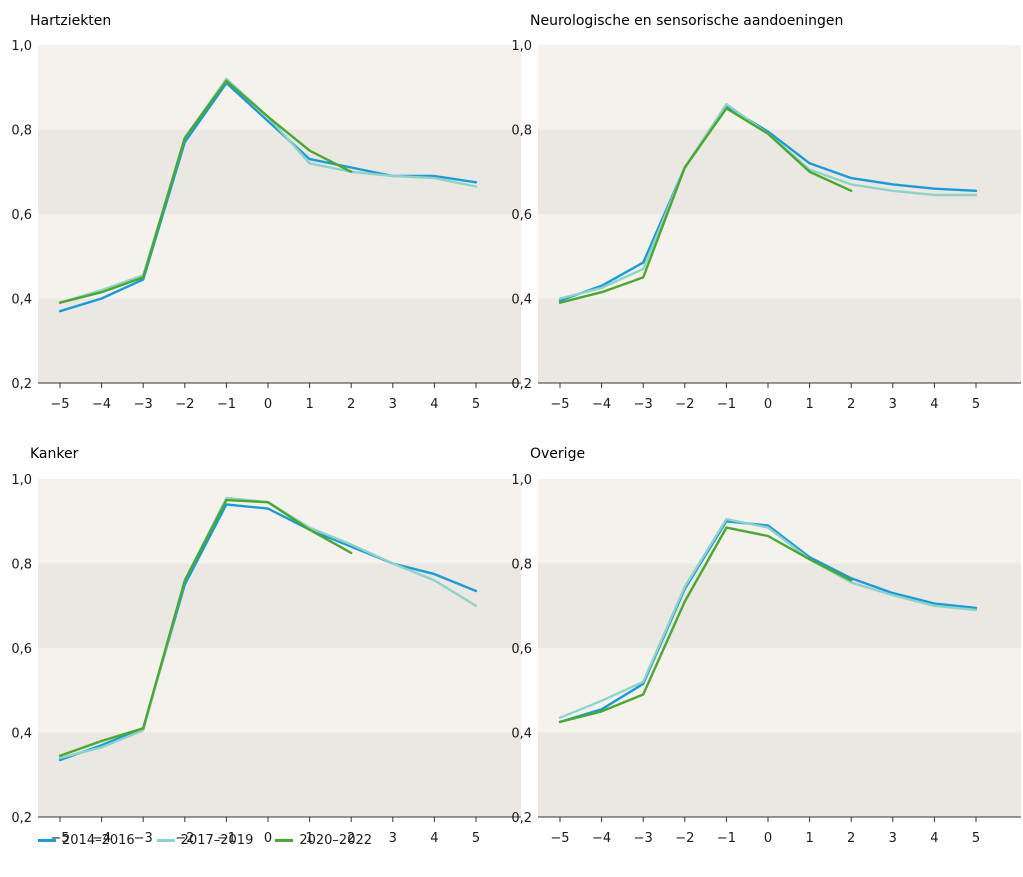  I want to click on legend-label: 2014–2016, so click(98, 840).